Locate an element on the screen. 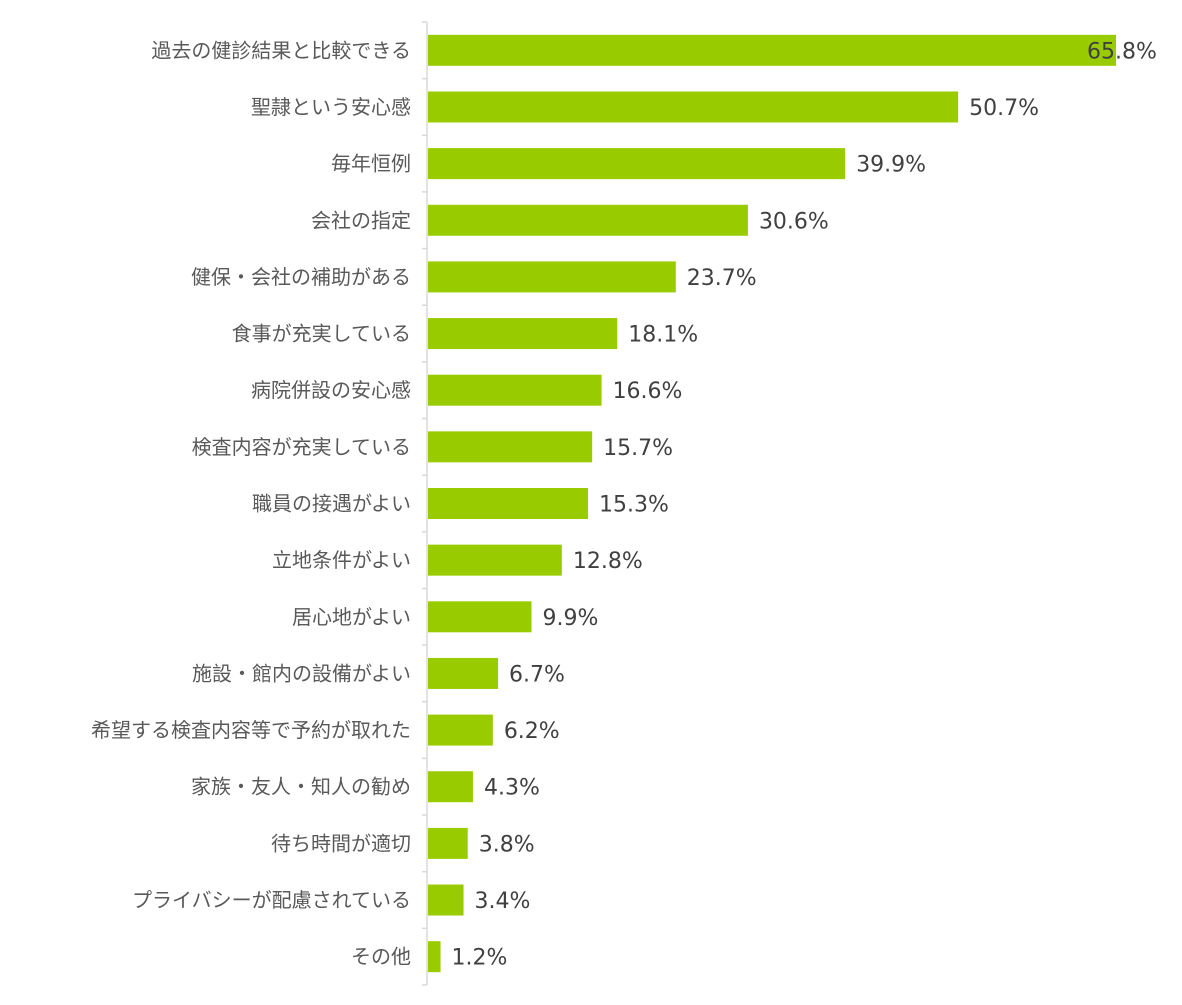 The height and width of the screenshot is (1005, 1182). category-label: プライバシーが配慮されている is located at coordinates (271, 900).